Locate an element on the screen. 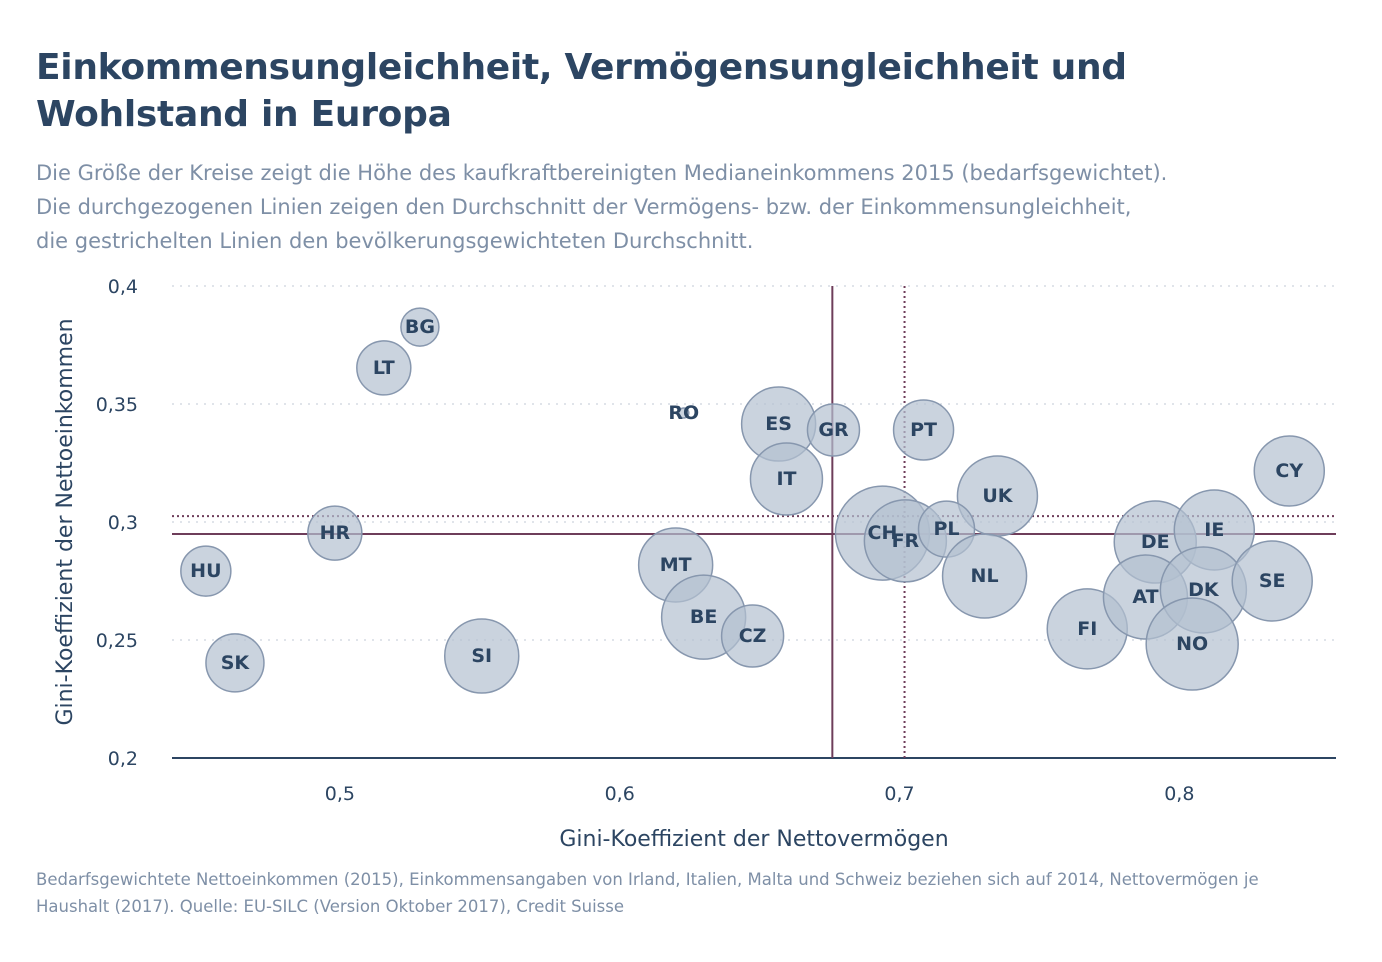  y-tick-label: 0,2 is located at coordinates (123, 759).